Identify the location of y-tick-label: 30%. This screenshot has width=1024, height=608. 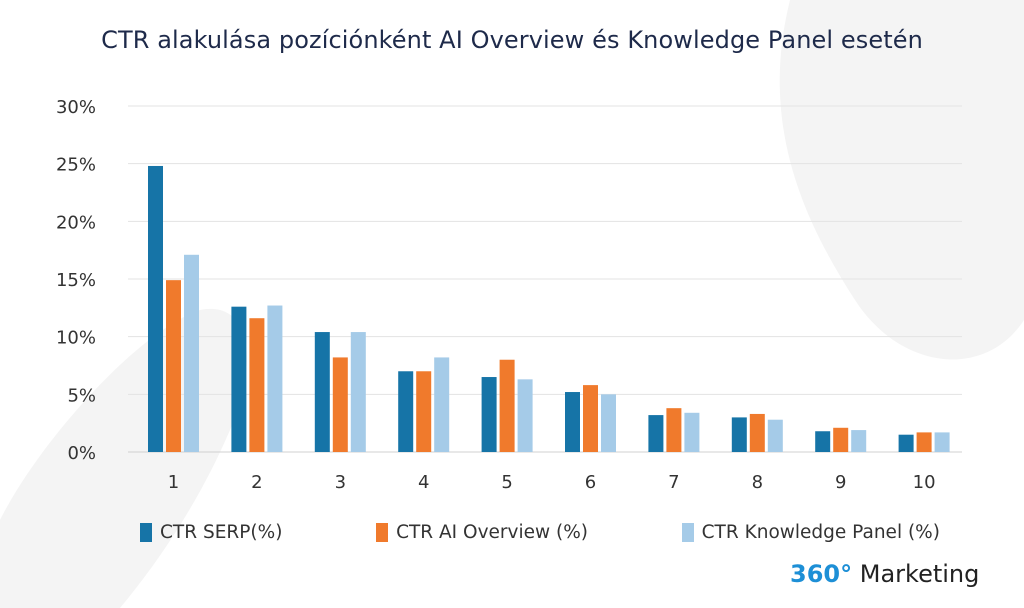
(76, 107).